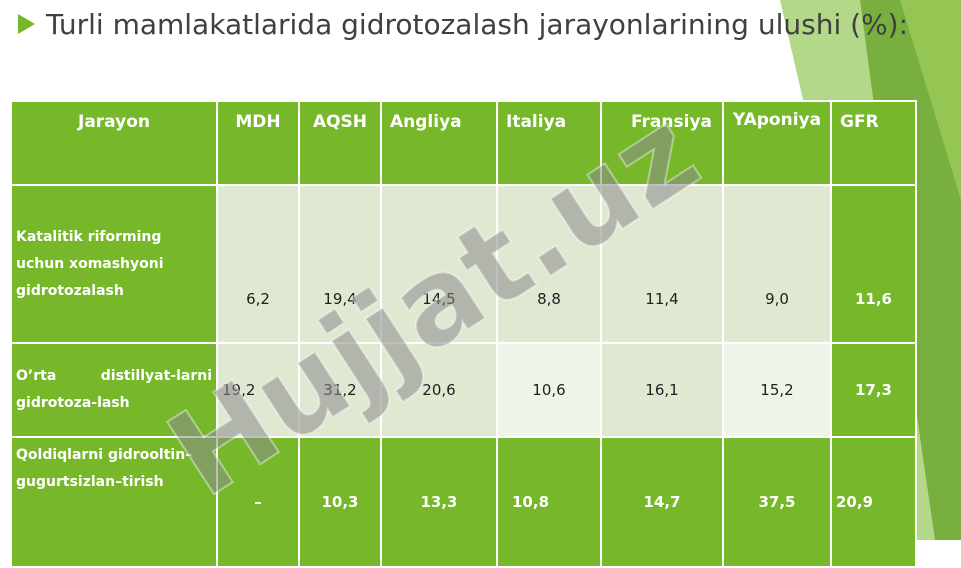  What do you see at coordinates (777, 143) in the screenshot?
I see `header-yaponiya: YAponiya` at bounding box center [777, 143].